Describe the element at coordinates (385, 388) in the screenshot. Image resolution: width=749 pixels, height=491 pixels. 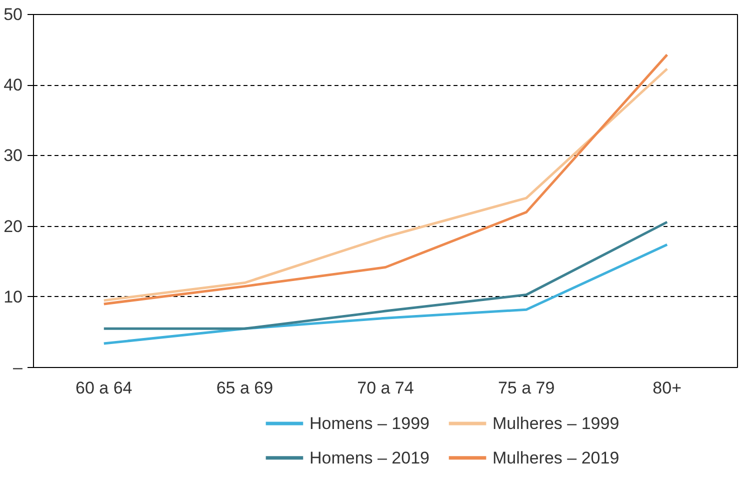
I see `x-tick-label: 70 a 74` at that location.